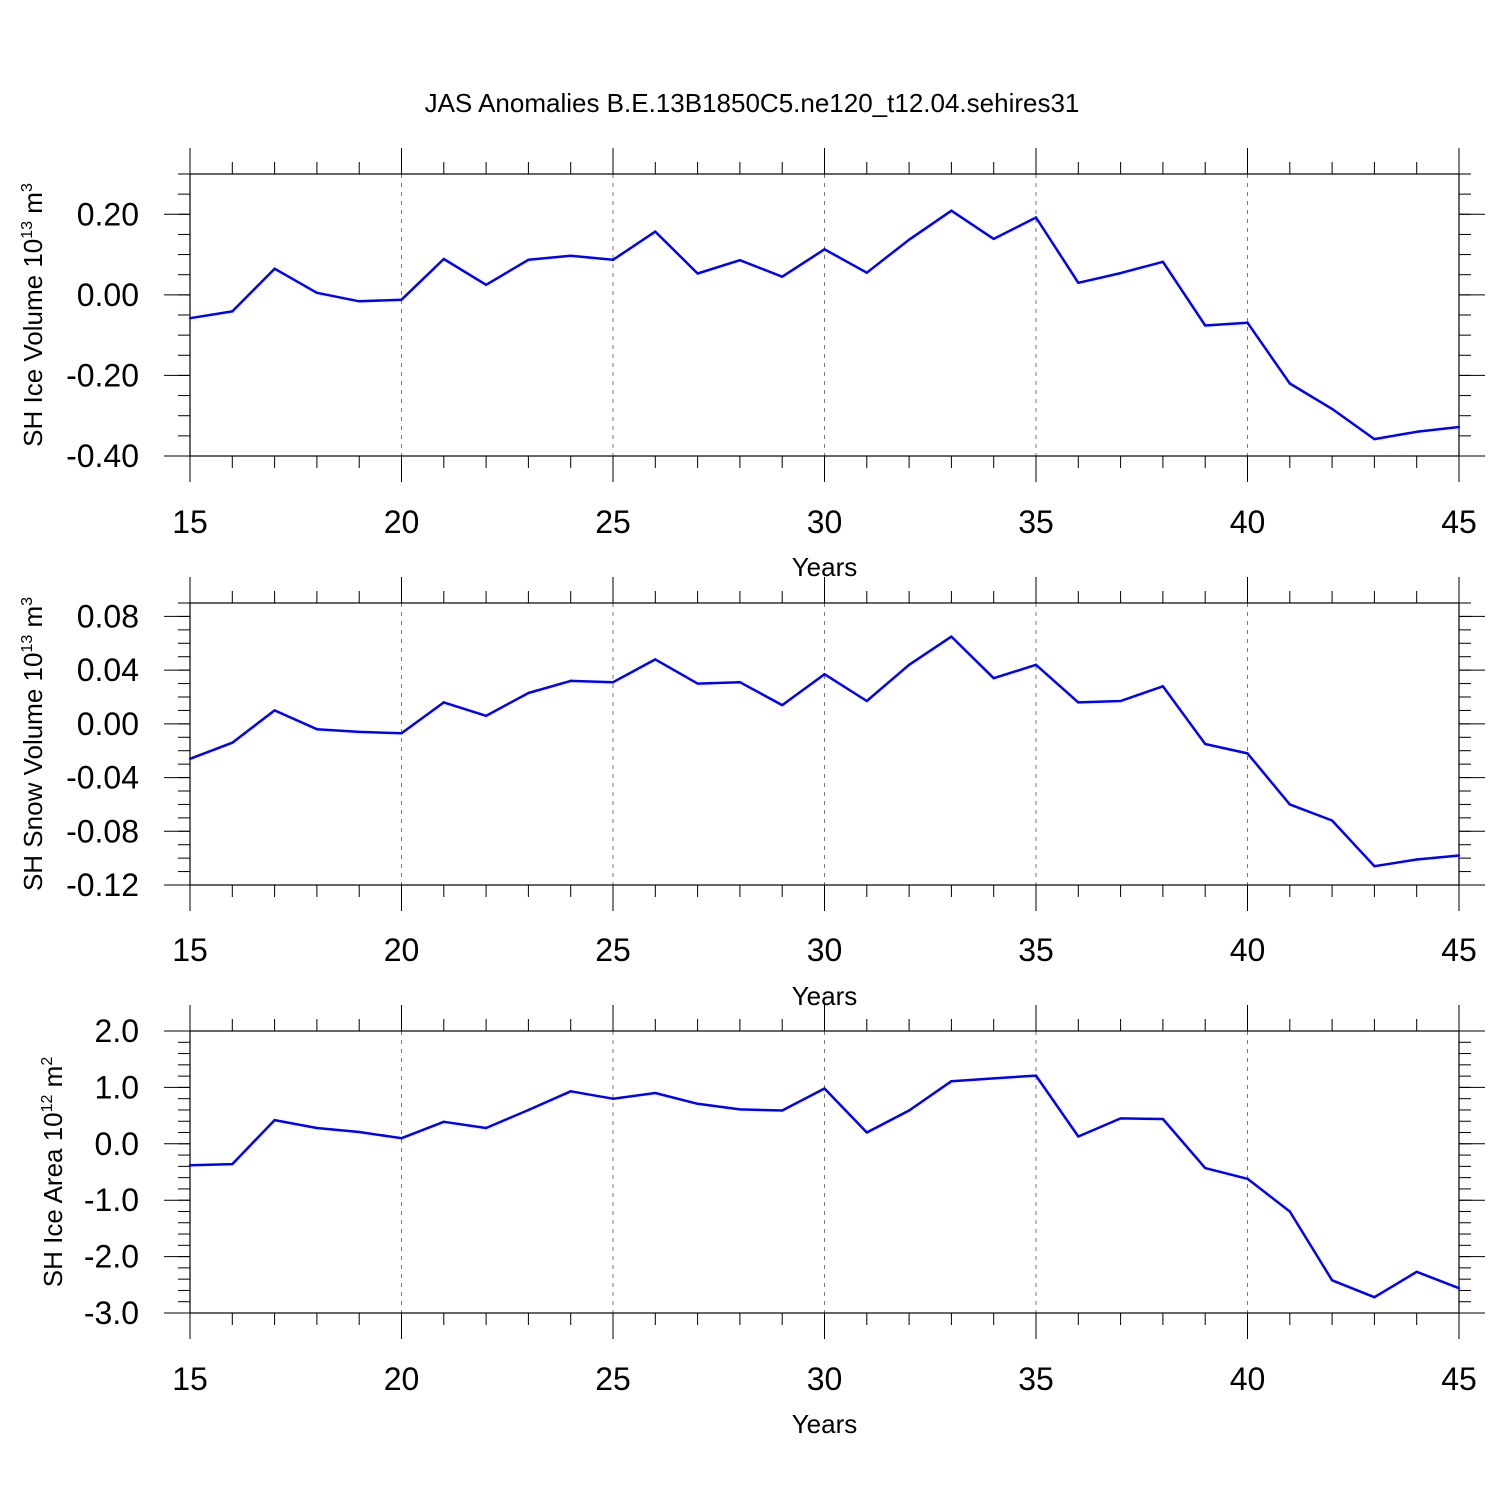 The image size is (1500, 1500). Describe the element at coordinates (1459, 950) in the screenshot. I see `x-tick-label: 45` at that location.